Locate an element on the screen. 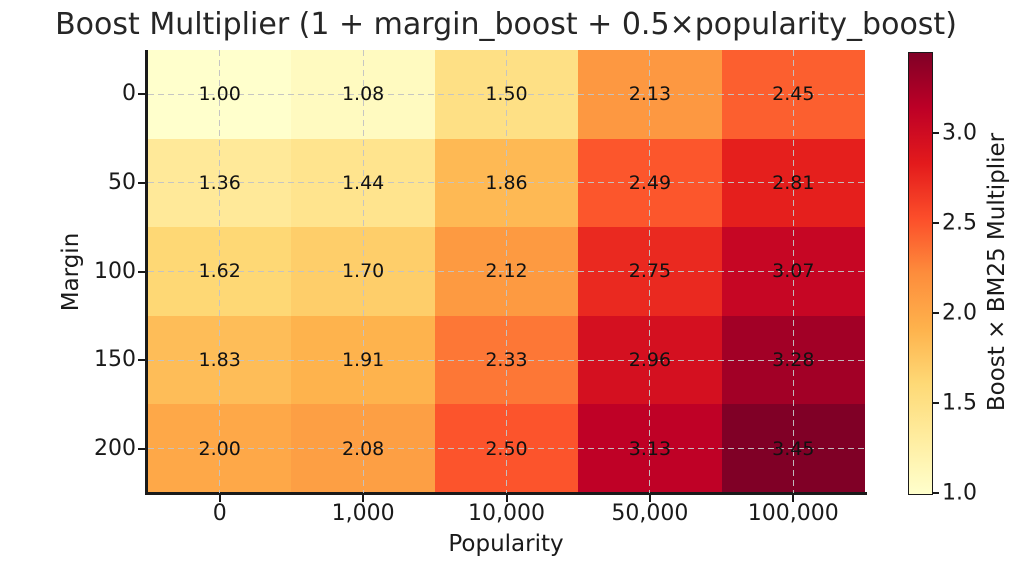 This screenshot has height=572, width=1024. heatmap-cell: 2.81 is located at coordinates (793, 183).